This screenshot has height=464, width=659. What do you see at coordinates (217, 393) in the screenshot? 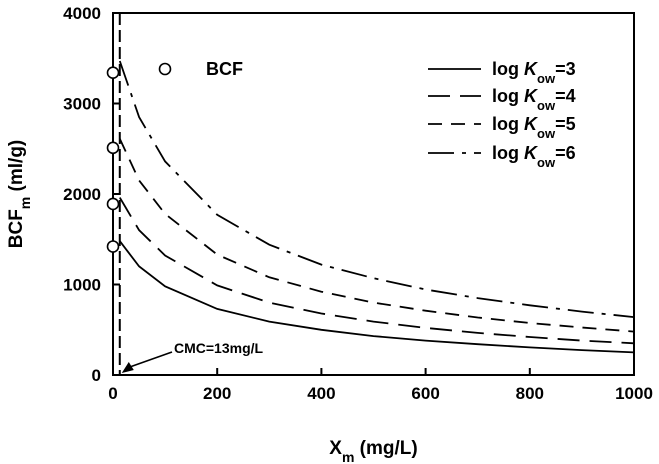
I see `x-tick-label: 200` at bounding box center [217, 393].